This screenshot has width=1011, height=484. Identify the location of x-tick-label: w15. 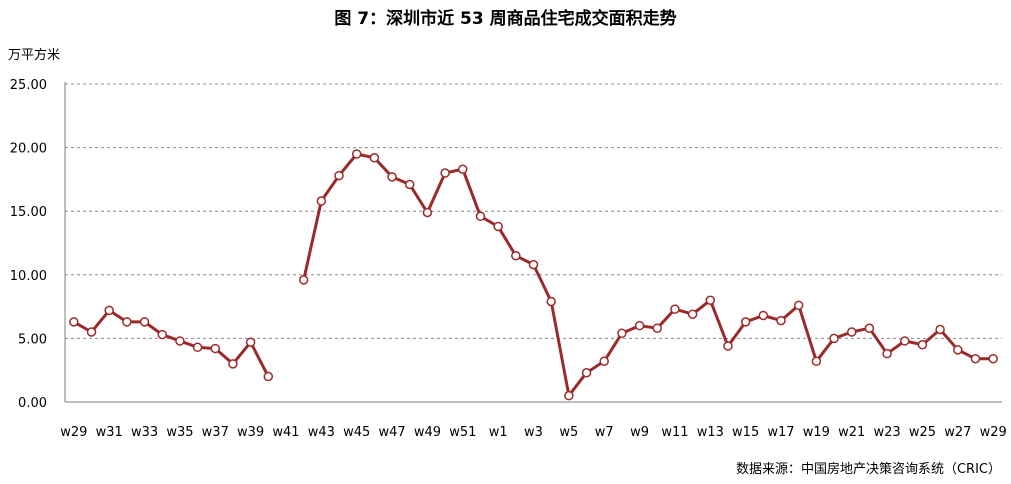
(745, 432).